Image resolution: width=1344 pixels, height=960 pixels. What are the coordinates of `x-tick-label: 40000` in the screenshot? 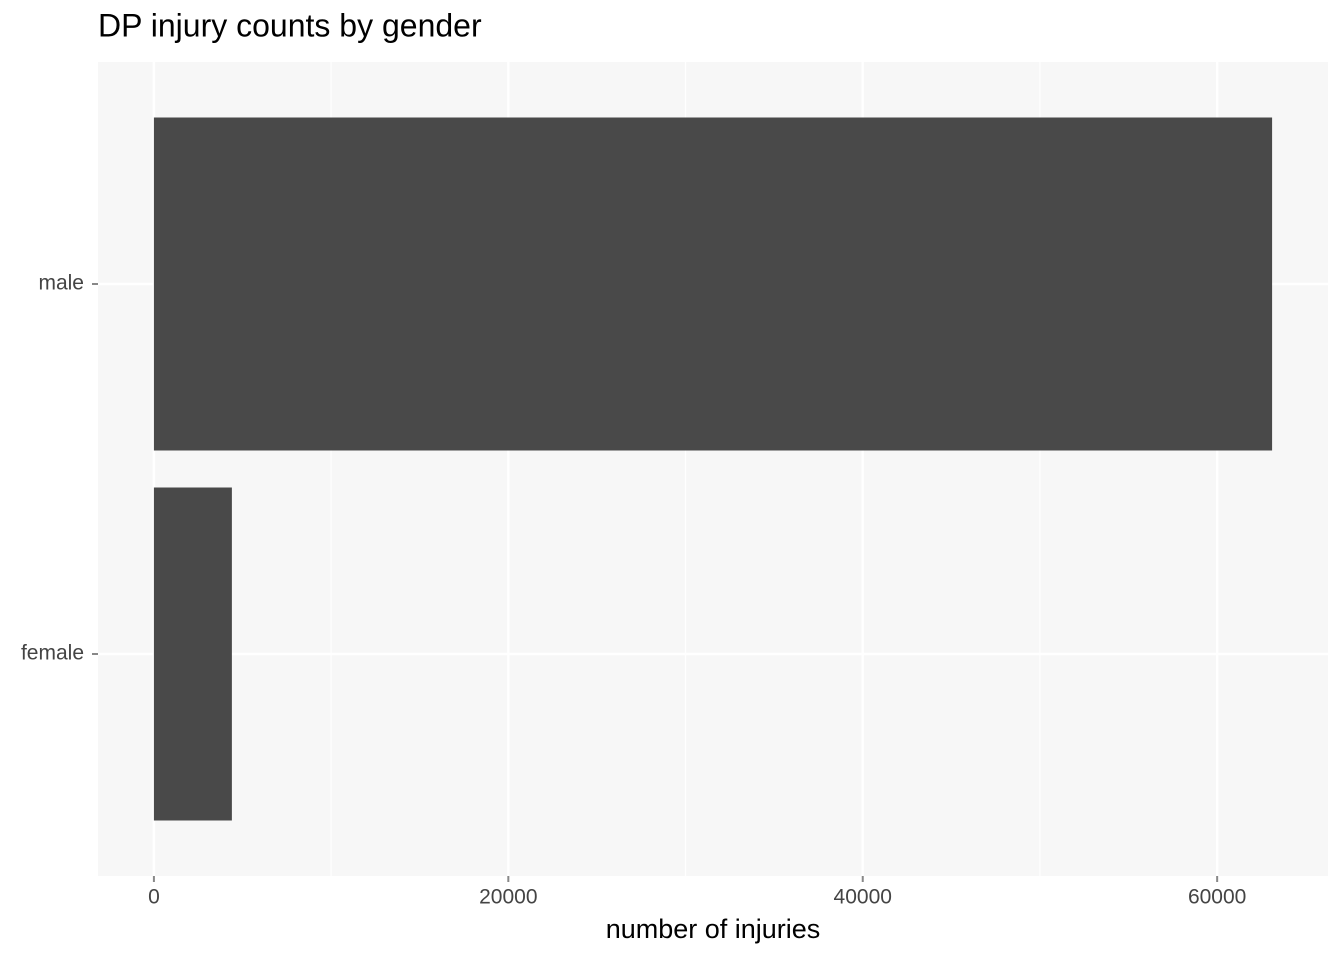 It's located at (863, 897).